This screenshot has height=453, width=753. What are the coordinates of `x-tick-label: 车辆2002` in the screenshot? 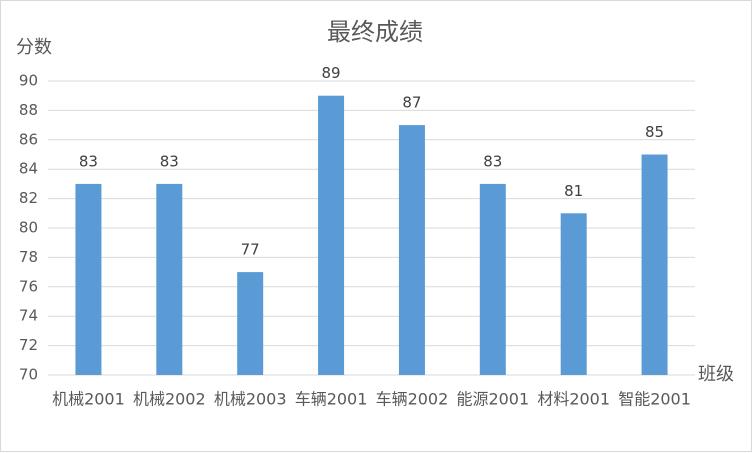 It's located at (412, 399).